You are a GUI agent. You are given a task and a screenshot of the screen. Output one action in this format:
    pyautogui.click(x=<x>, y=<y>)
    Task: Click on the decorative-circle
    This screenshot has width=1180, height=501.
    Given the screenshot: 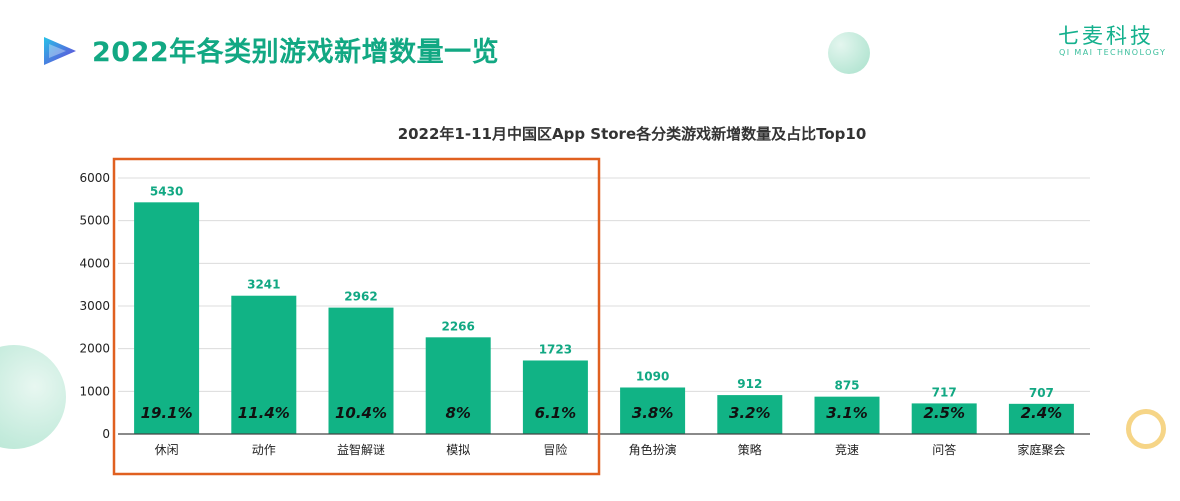 What is the action you would take?
    pyautogui.click(x=849, y=53)
    